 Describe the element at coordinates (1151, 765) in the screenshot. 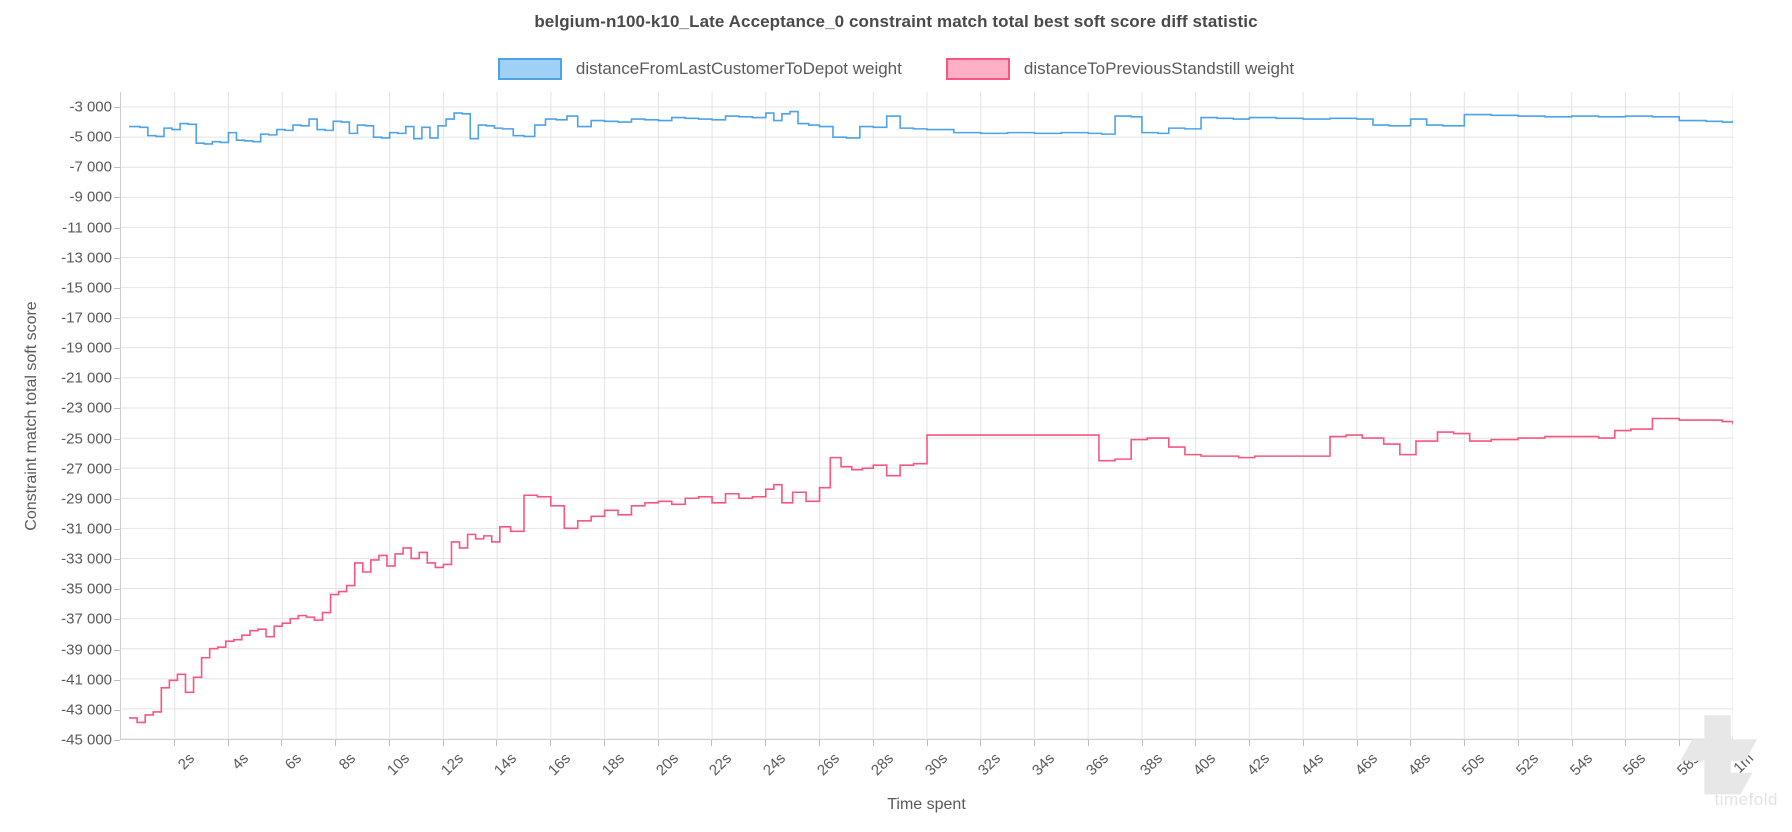

I see `x-tick-label: 38s` at that location.